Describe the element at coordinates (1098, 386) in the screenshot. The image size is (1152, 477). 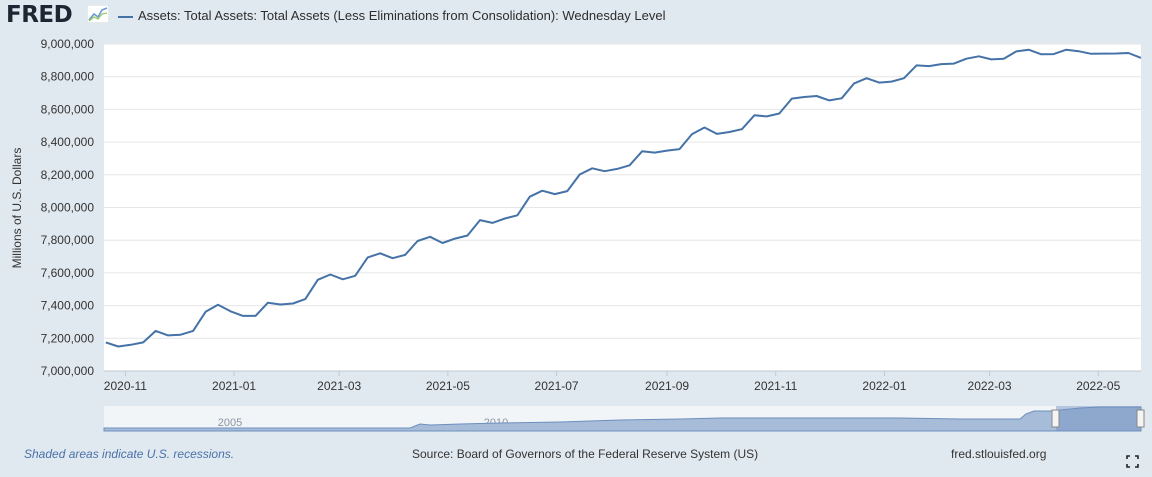
I see `x-tick-label: 2022-05` at that location.